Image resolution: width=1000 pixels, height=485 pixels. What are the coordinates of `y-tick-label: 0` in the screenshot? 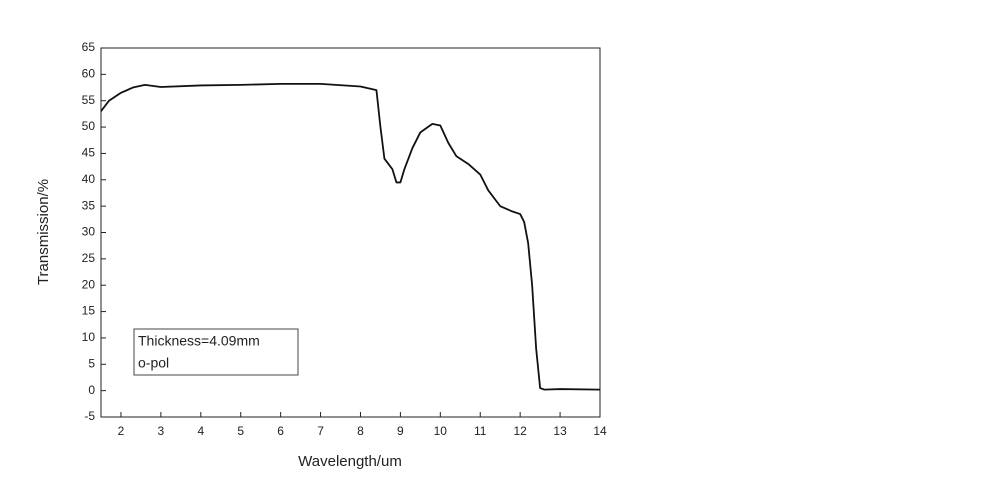 It's located at (91, 390).